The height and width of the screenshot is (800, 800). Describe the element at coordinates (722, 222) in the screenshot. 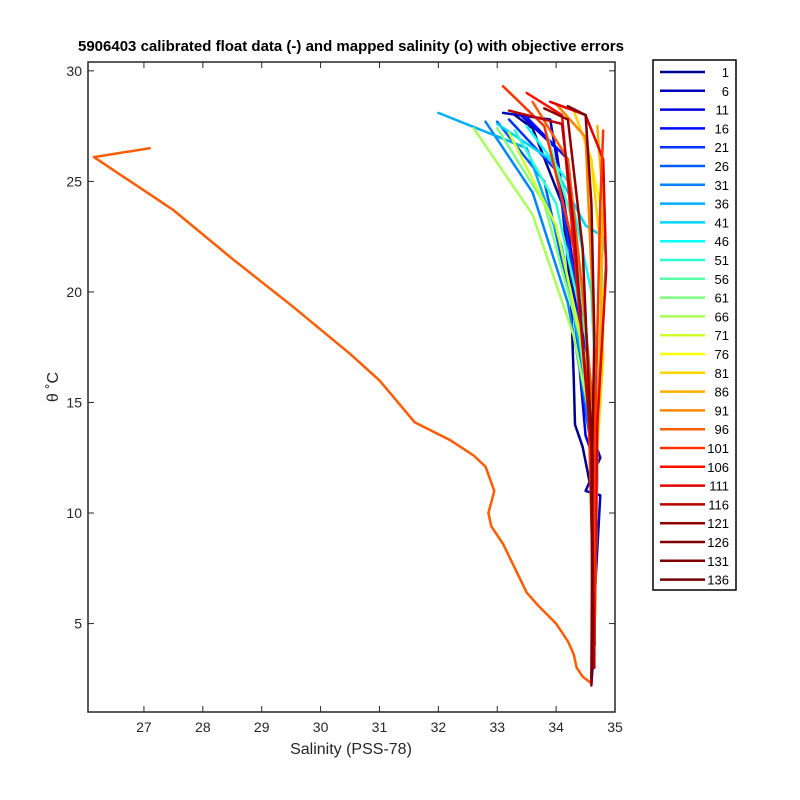

I see `legend-label-41: 41` at that location.